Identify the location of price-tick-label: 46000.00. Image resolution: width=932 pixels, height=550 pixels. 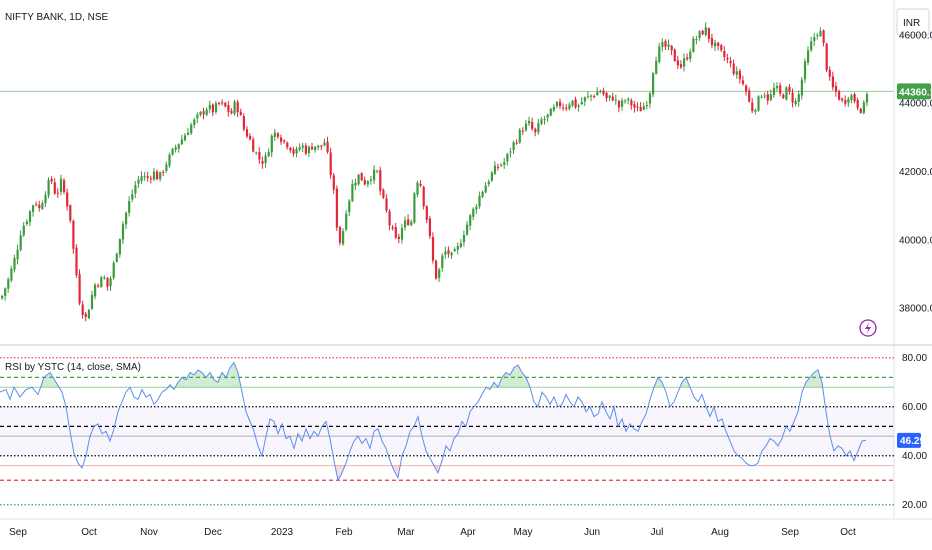
(915, 35).